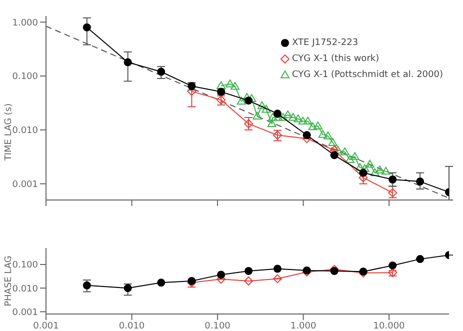 The height and width of the screenshot is (331, 463). I want to click on y-axis-title: PHASE LAG, so click(9, 281).